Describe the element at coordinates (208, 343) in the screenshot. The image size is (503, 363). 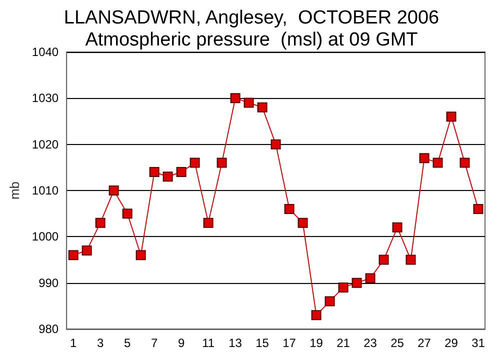
I see `x-tick-label: 11` at that location.